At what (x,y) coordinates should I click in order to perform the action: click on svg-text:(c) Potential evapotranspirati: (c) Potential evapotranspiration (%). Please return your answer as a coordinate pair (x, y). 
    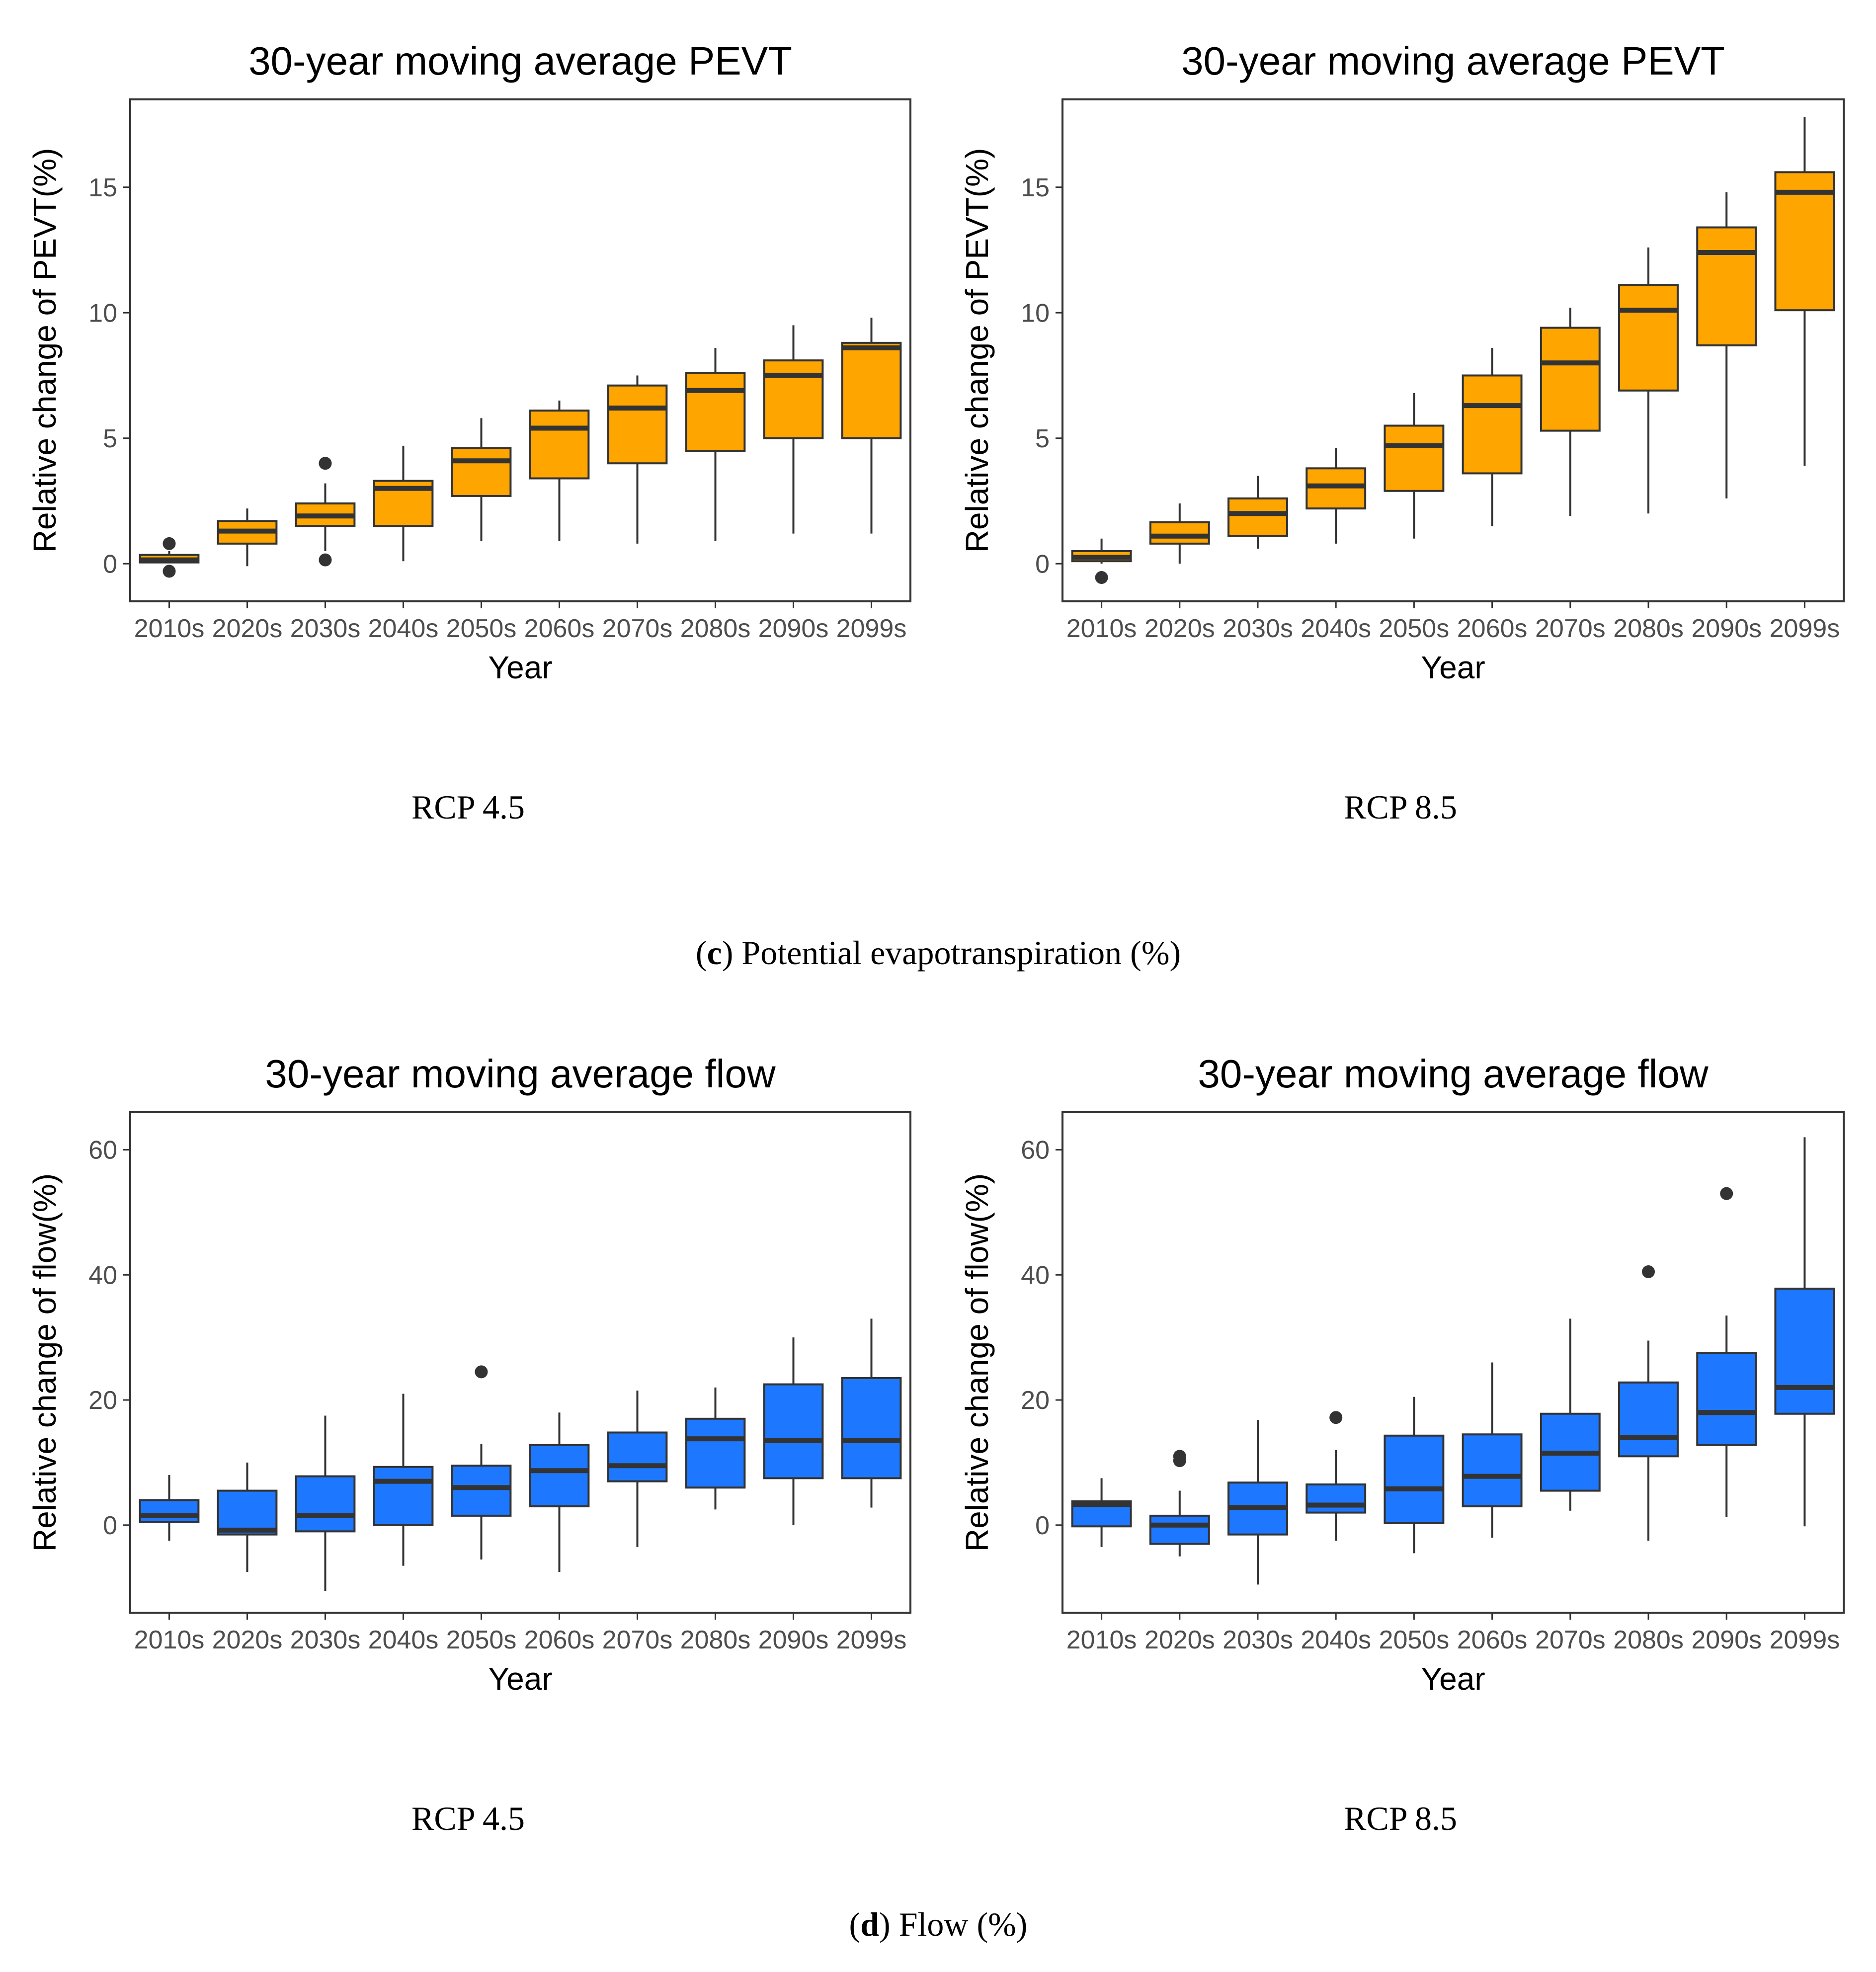
    Looking at the image, I should click on (938, 953).